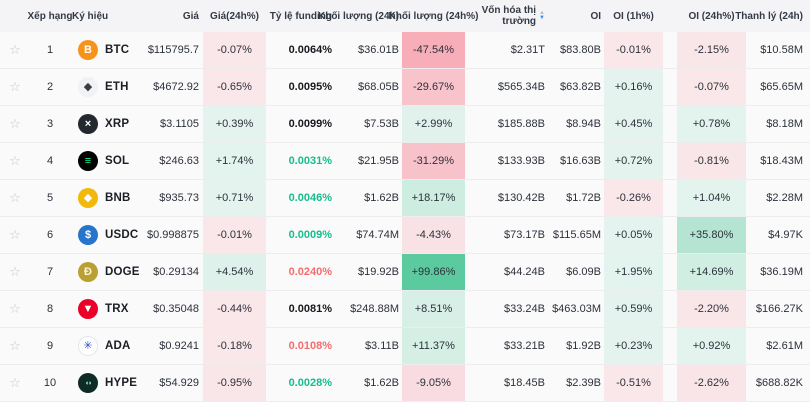 The image size is (810, 403). I want to click on market-cap-cell: $133.93B, so click(521, 161).